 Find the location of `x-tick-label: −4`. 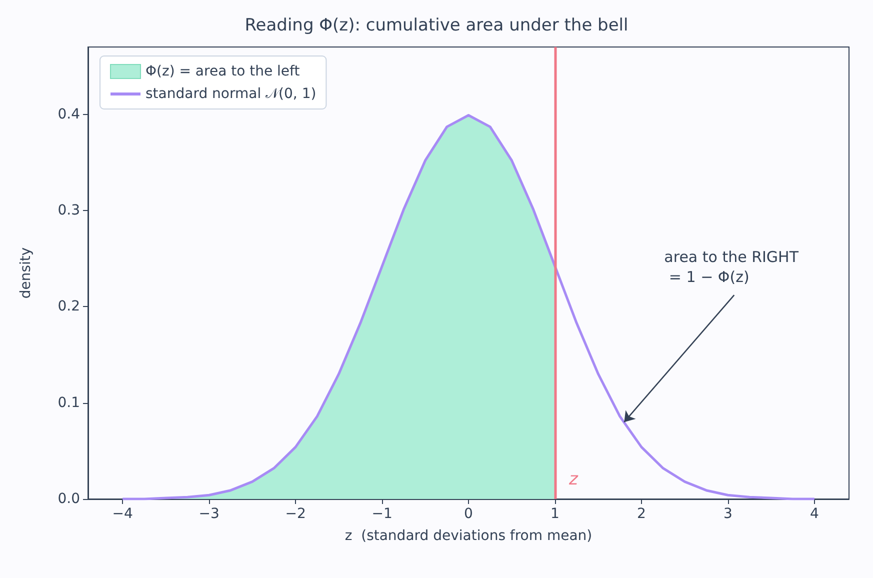

x-tick-label: −4 is located at coordinates (122, 514).